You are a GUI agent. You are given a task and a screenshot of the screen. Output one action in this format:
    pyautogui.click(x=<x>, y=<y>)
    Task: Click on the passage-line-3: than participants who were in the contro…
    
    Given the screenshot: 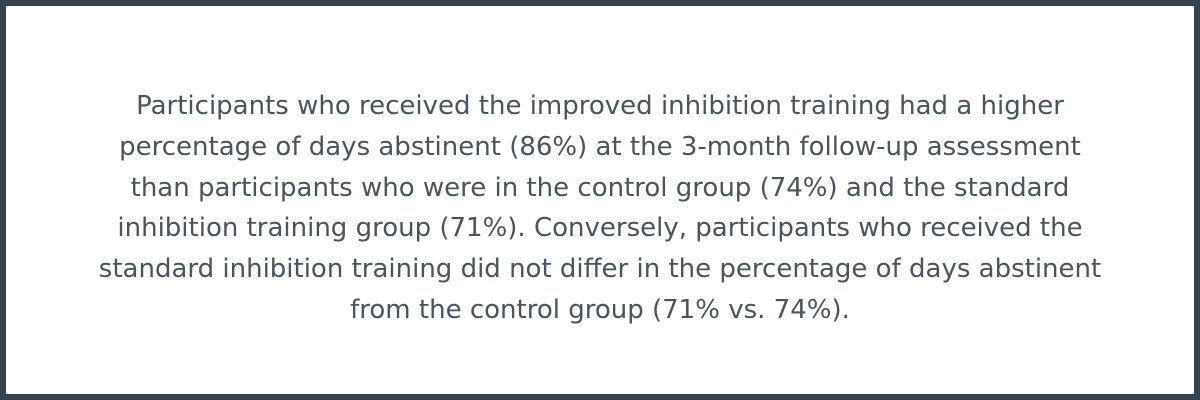 What is the action you would take?
    pyautogui.click(x=600, y=187)
    